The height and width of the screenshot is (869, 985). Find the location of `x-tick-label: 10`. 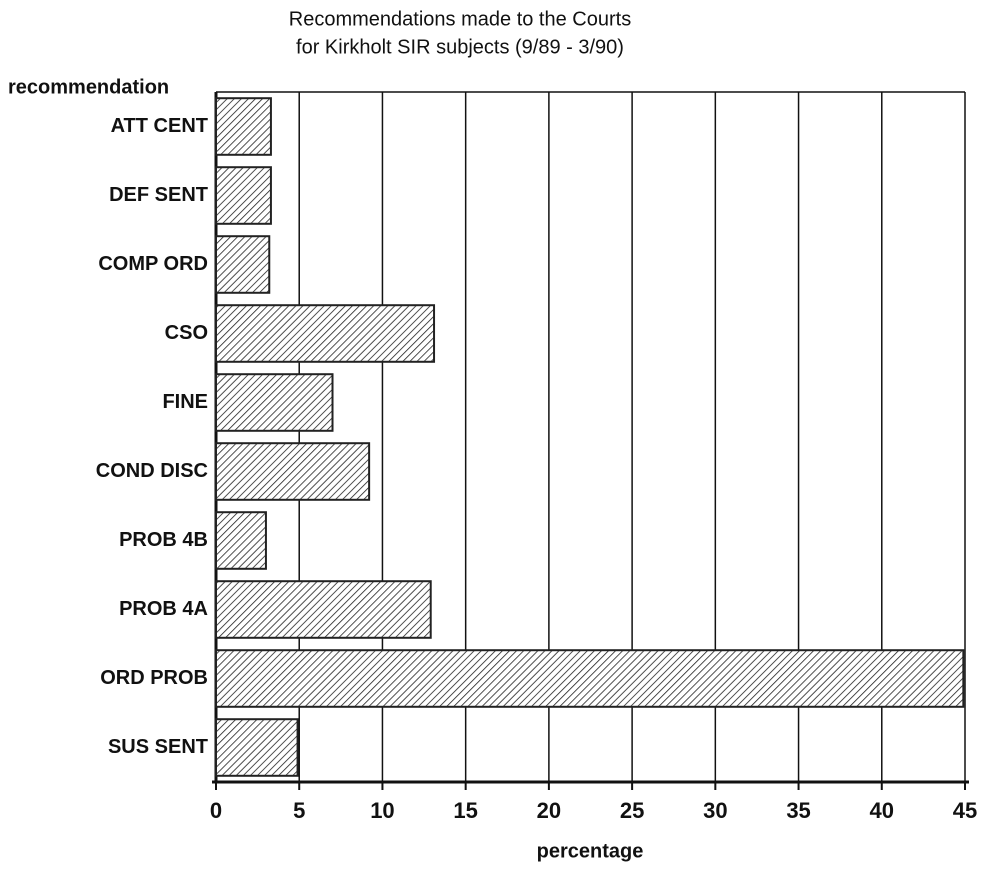

x-tick-label: 10 is located at coordinates (382, 810).